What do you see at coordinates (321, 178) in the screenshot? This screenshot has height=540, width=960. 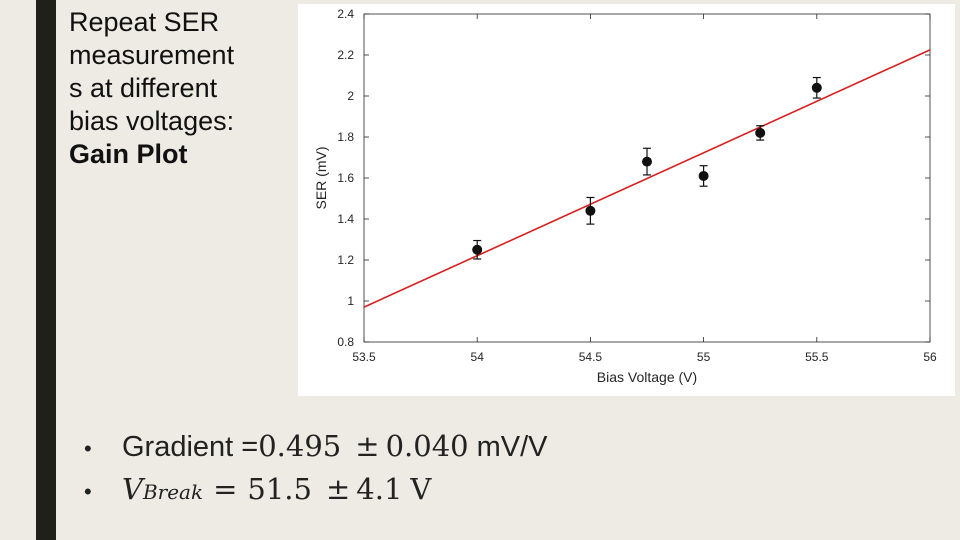 I see `y-axis-label: SER (mV)` at bounding box center [321, 178].